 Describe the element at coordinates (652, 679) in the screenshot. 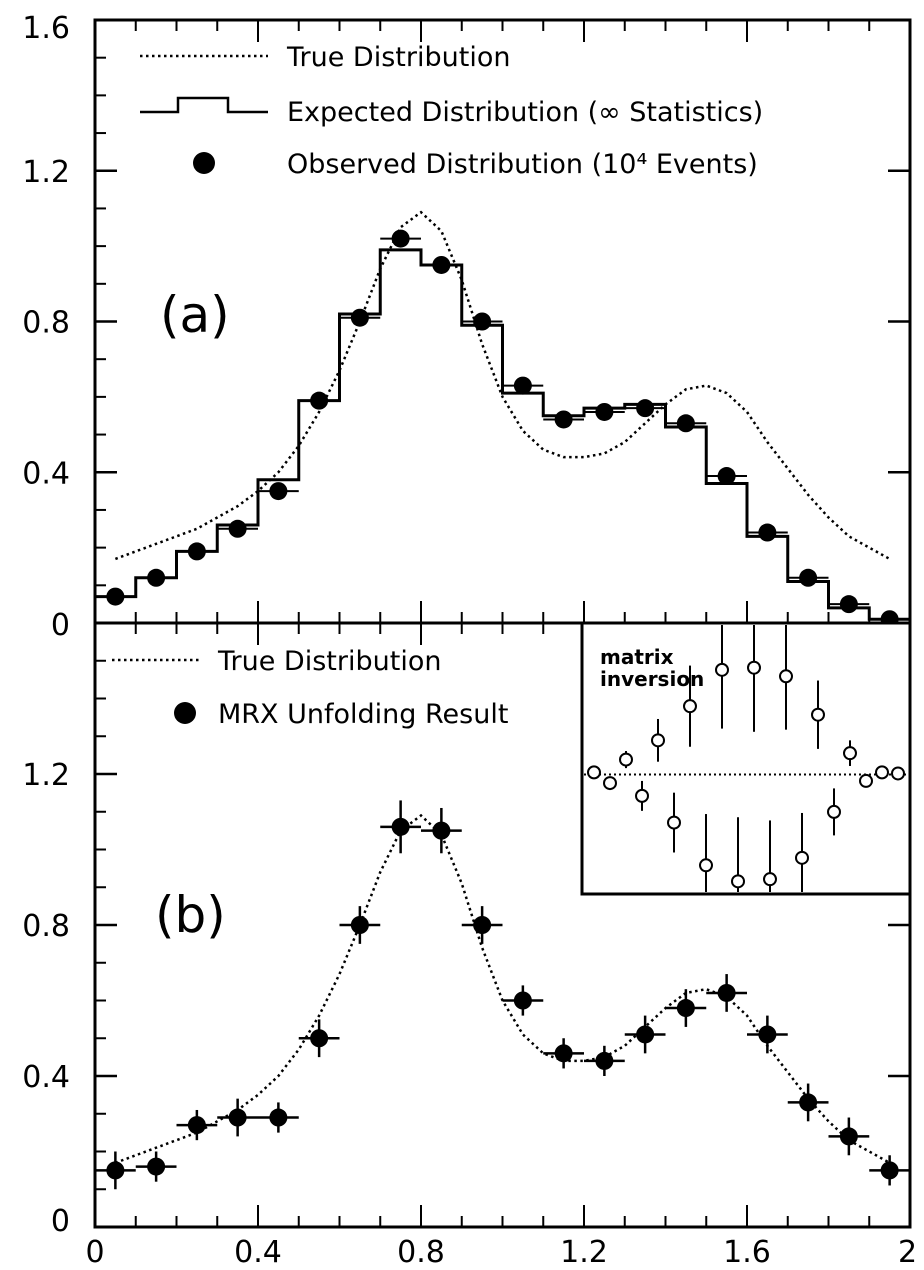

I see `inset-title-line2: inversion` at that location.